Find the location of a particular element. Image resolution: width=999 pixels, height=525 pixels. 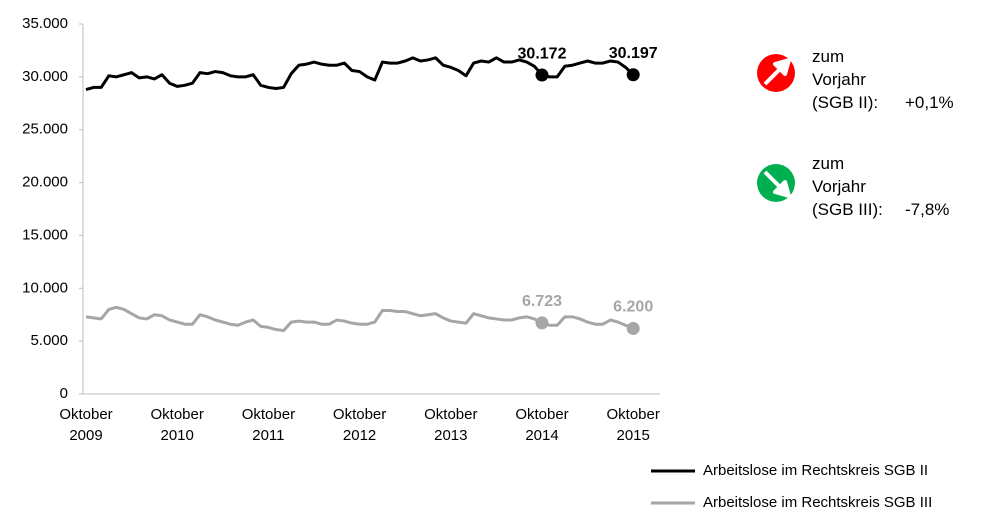

y-tick-label: 25.000 is located at coordinates (45, 129).